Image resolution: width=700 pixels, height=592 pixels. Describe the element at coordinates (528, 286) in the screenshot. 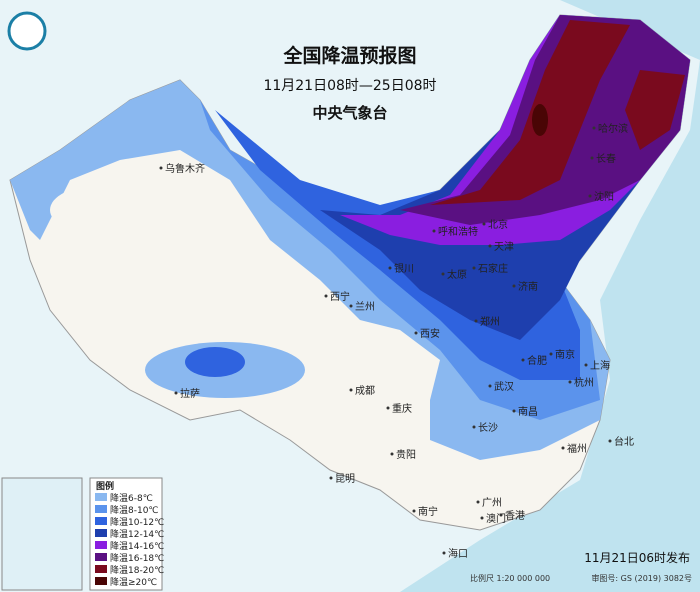

I see `city-label: 济南` at that location.